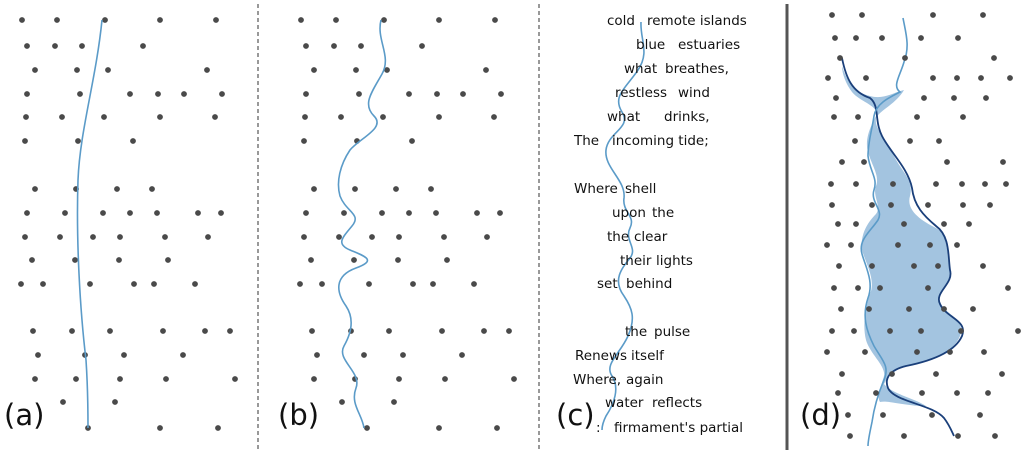 The height and width of the screenshot is (454, 1029). Describe the element at coordinates (597, 380) in the screenshot. I see `poem-word: Where,` at that location.